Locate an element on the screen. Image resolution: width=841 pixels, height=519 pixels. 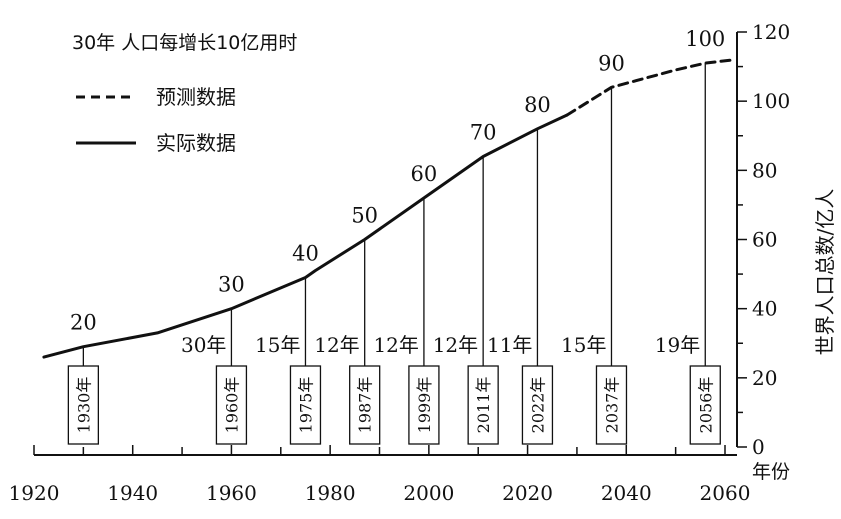
milestone-value-label: 80 is located at coordinates (537, 105).